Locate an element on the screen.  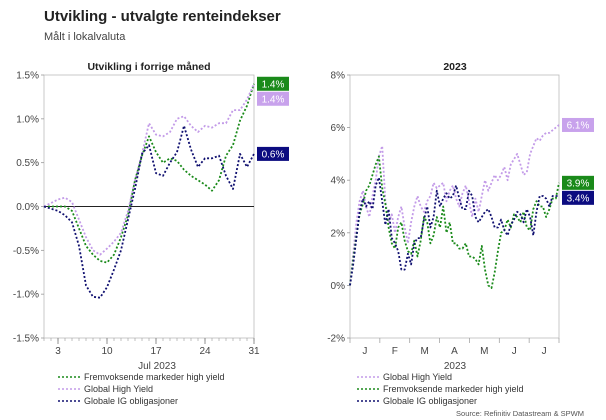
page-title: Utvikling - utvalgte renteindekser is located at coordinates (162, 16).